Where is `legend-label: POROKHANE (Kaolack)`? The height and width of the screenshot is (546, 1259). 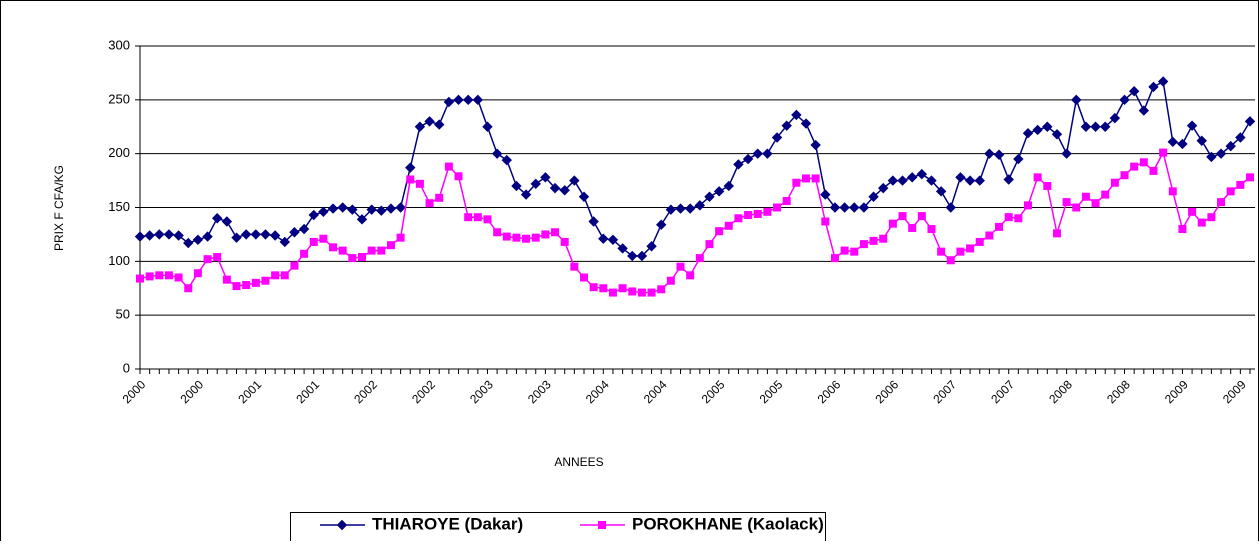
legend-label: POROKHANE (Kaolack) is located at coordinates (728, 523).